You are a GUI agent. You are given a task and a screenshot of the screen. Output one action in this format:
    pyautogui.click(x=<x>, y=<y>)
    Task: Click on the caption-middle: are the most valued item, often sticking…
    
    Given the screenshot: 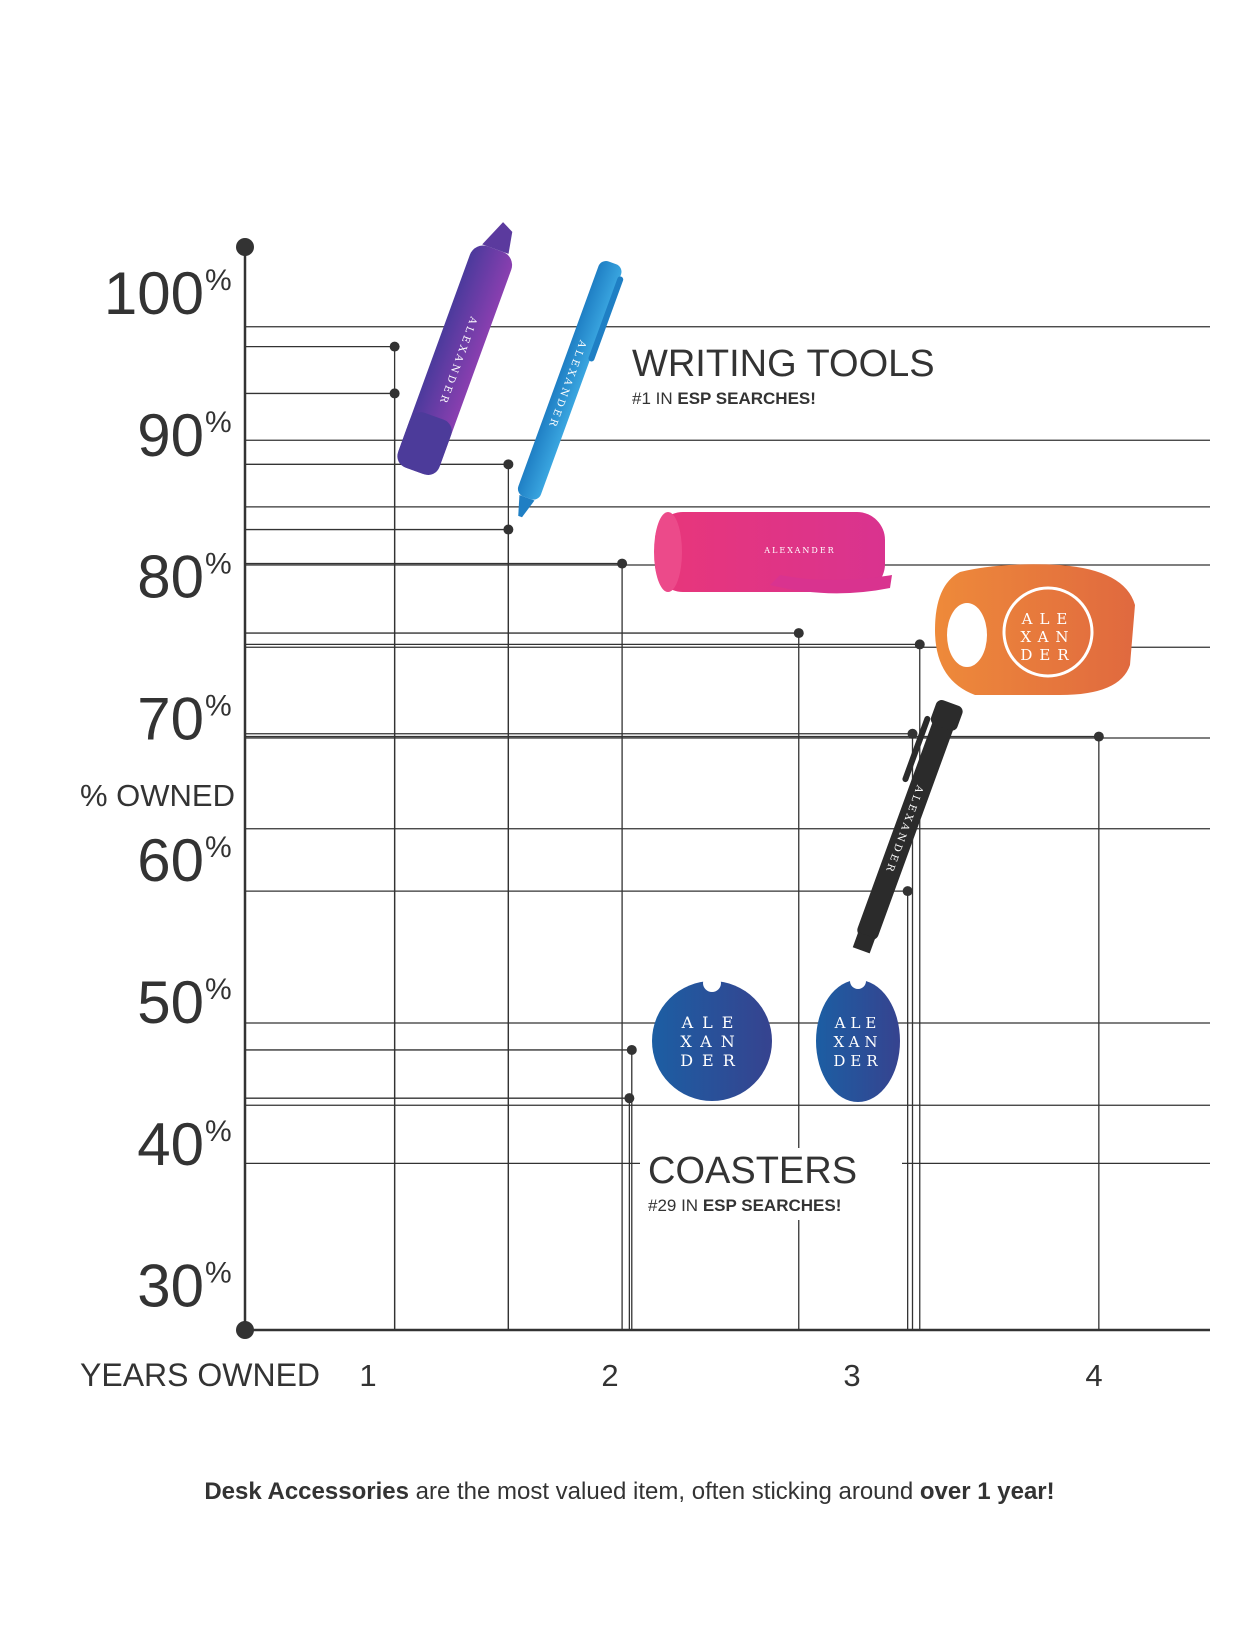 What is the action you would take?
    pyautogui.click(x=664, y=1491)
    